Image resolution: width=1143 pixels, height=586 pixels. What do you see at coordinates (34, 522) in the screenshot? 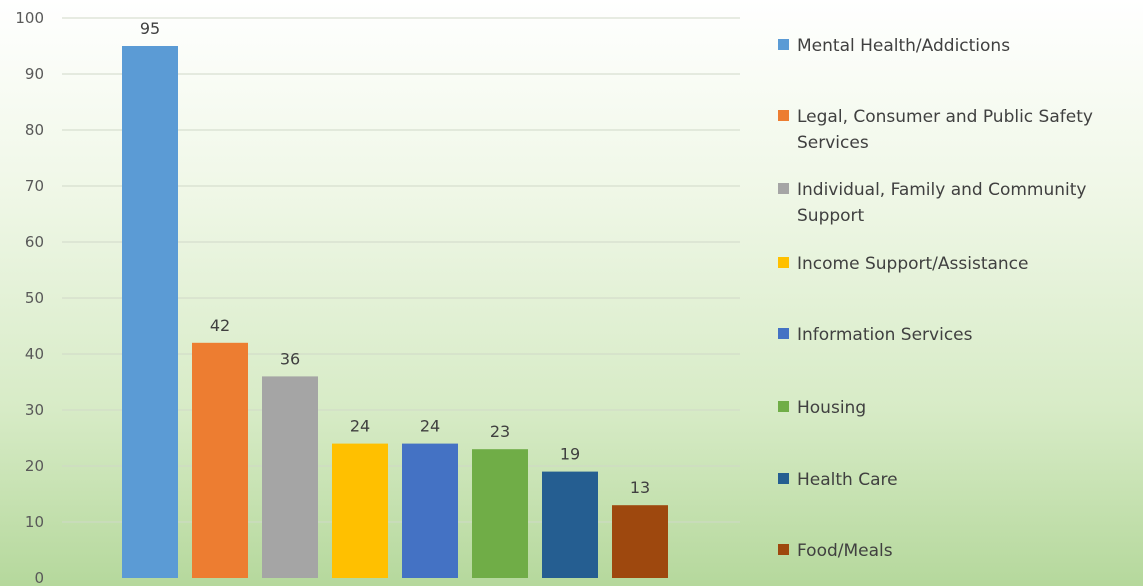
I see `y-tick-label: 10` at bounding box center [34, 522].